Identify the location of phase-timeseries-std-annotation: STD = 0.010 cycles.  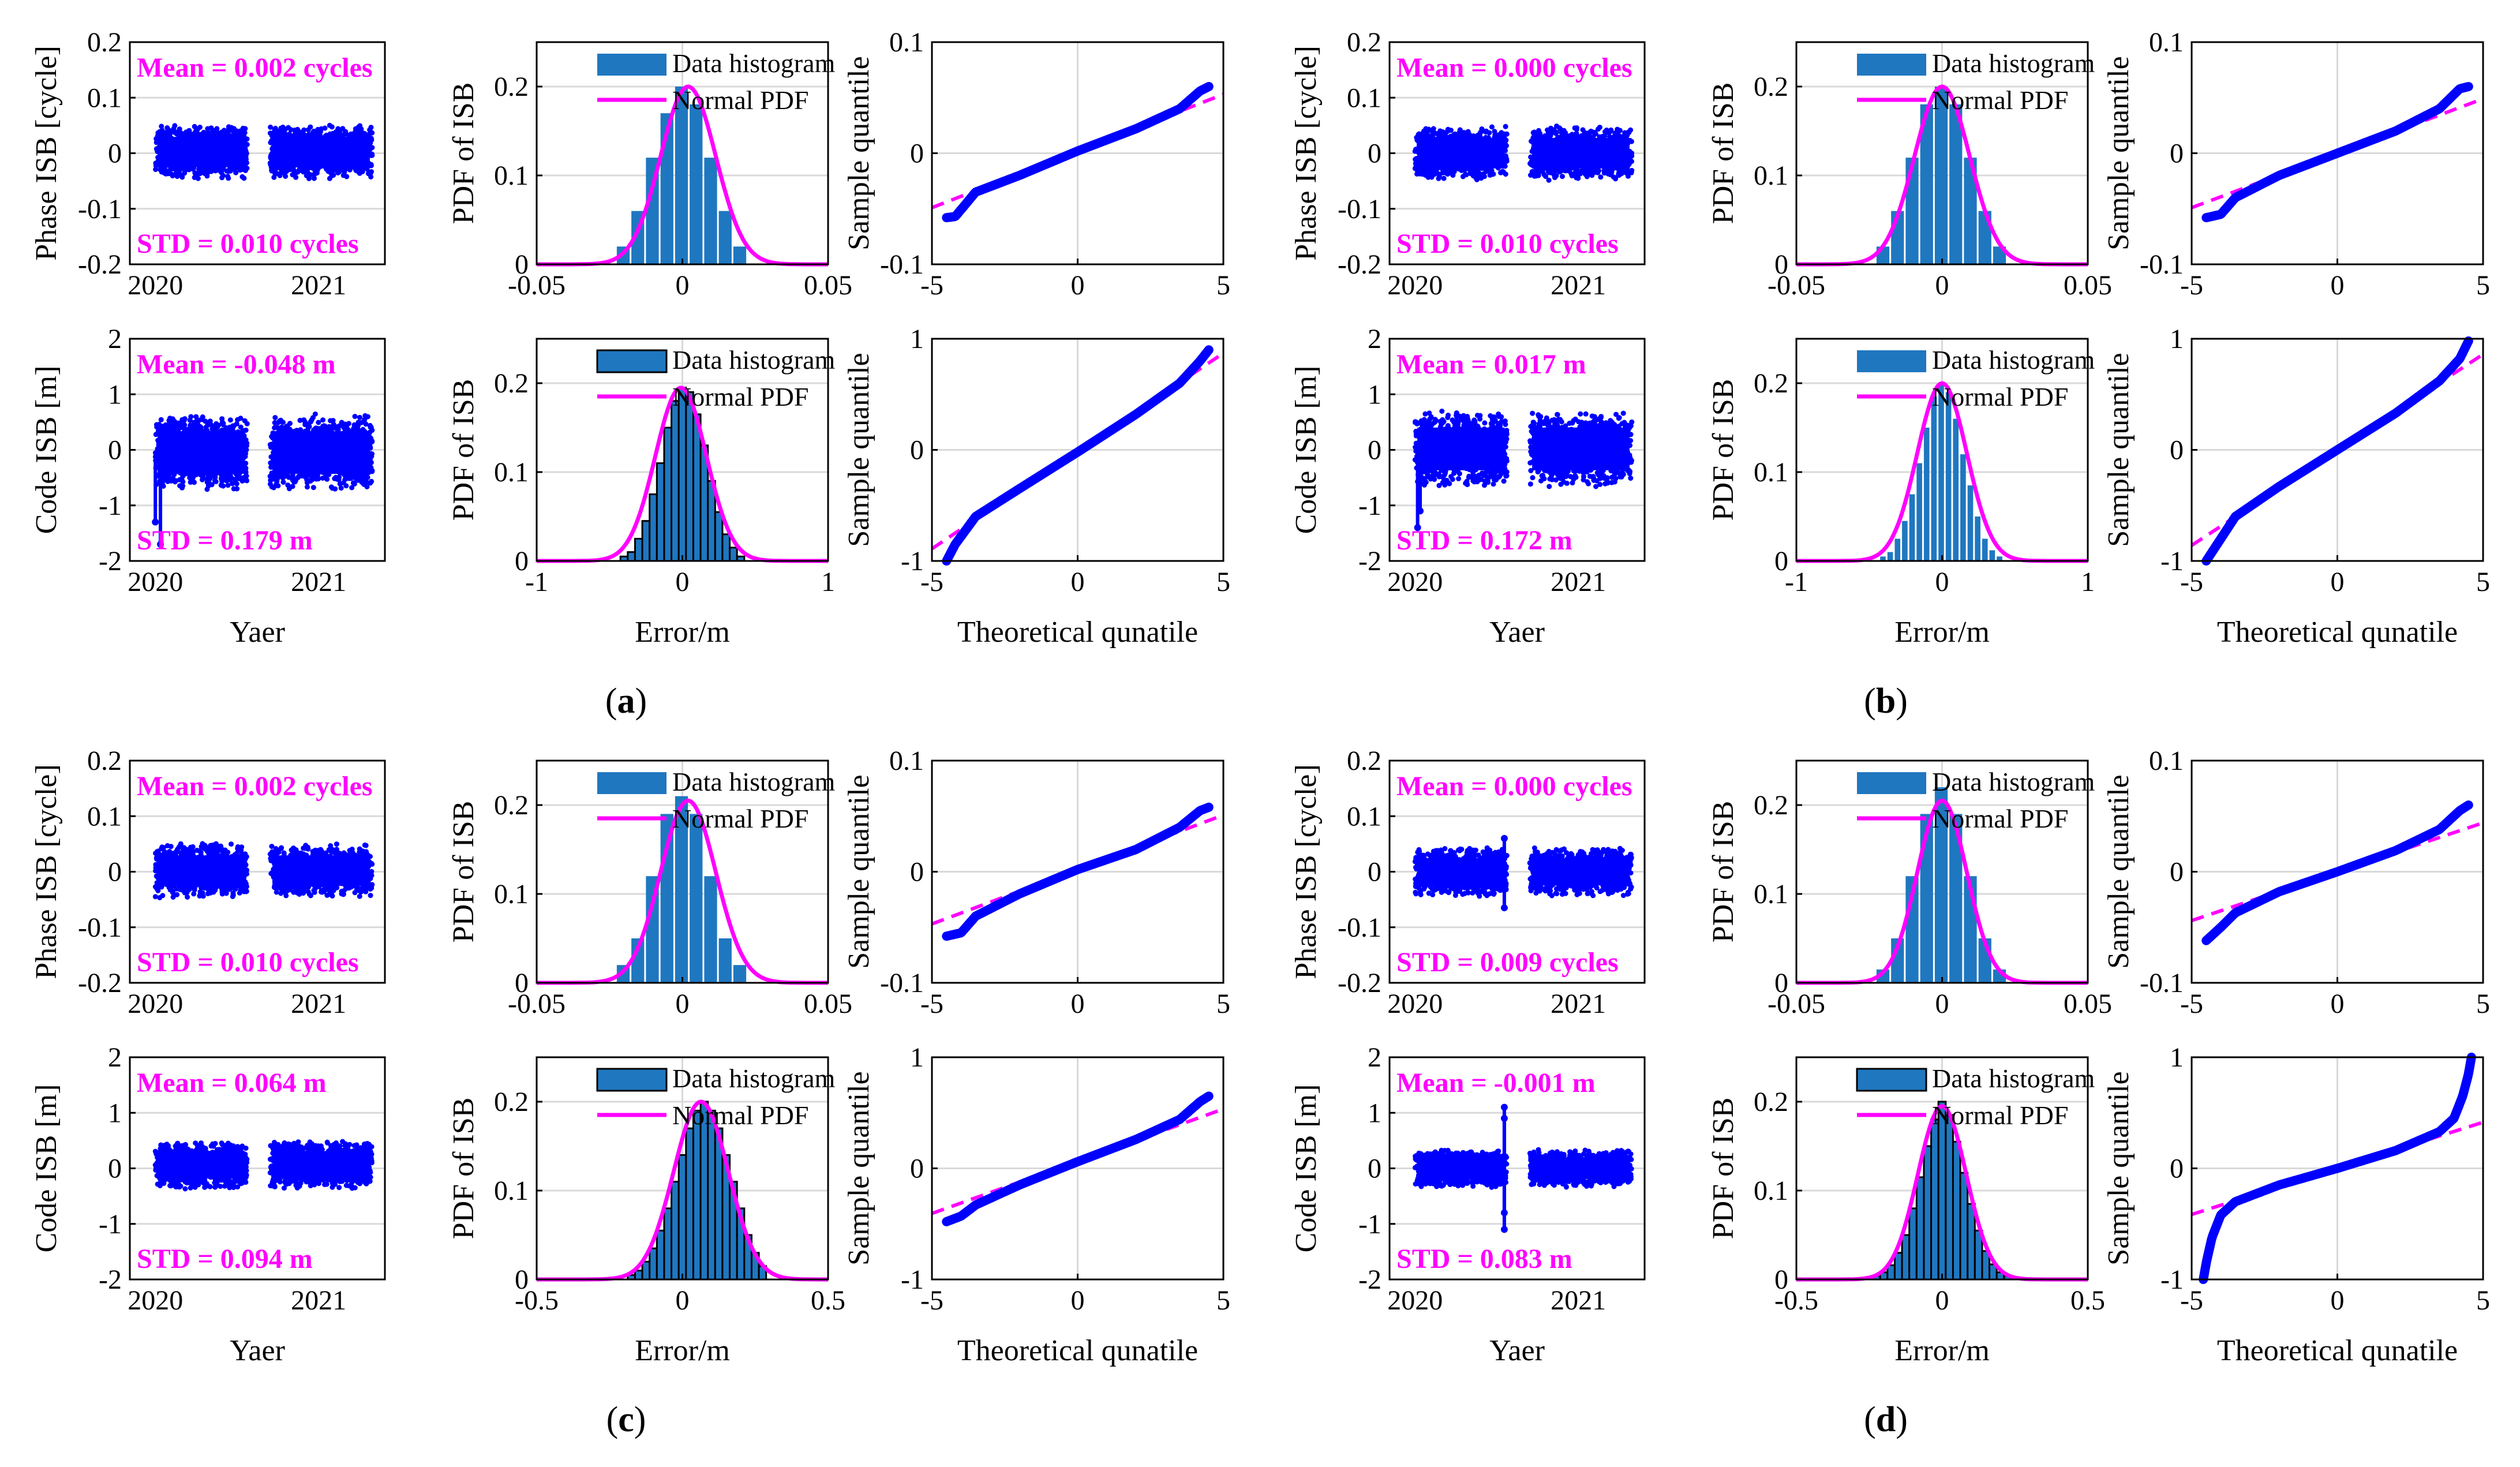
(248, 244).